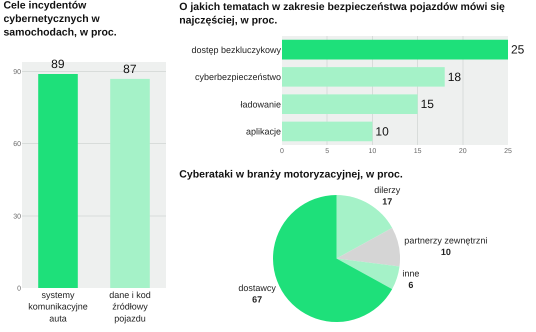  I want to click on x-tick-label: systemy komunikacyjne auta, so click(58, 307).